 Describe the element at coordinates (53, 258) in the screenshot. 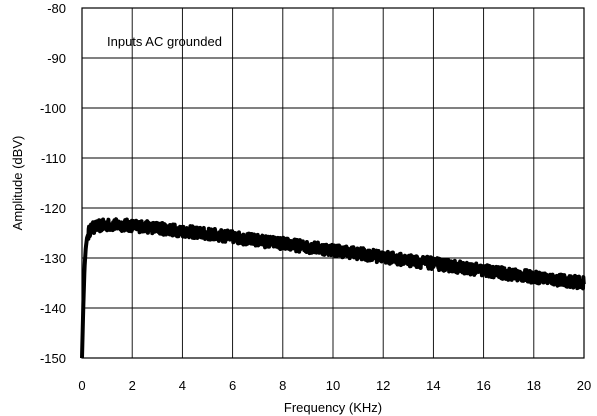

I see `y-tick-label: -130` at that location.